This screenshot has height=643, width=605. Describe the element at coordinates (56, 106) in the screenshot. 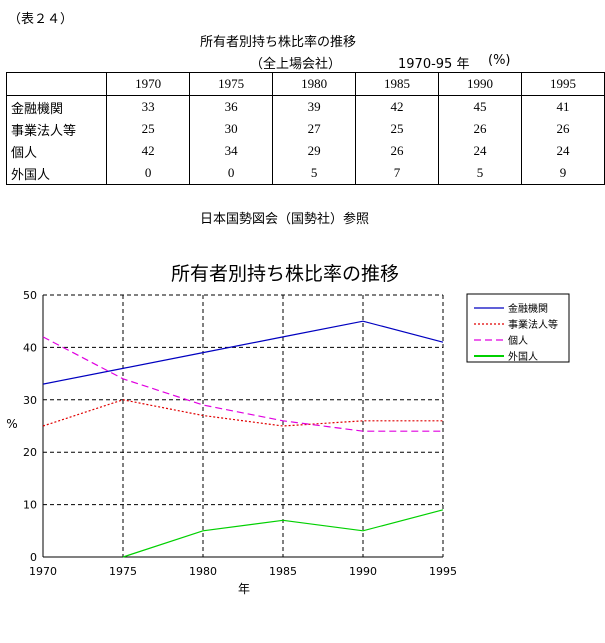

I see `row-label: 金融機関` at that location.